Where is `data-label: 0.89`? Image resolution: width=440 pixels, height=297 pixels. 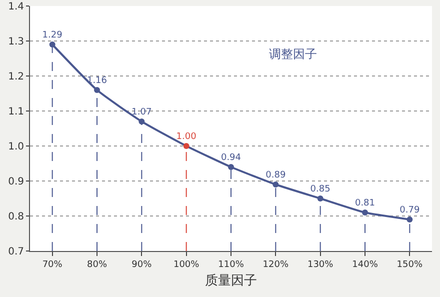
data-label: 0.89 is located at coordinates (276, 175).